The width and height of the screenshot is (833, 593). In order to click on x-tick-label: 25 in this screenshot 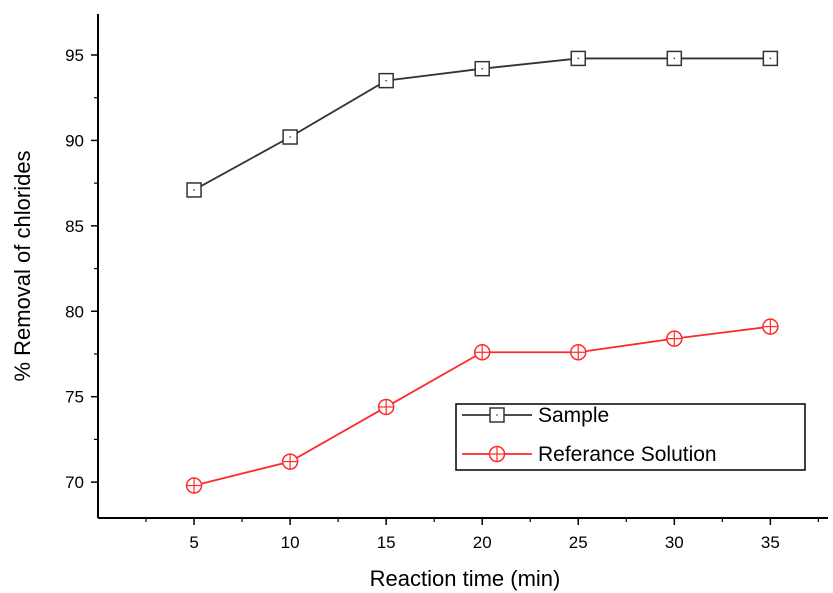, I will do `click(578, 542)`.